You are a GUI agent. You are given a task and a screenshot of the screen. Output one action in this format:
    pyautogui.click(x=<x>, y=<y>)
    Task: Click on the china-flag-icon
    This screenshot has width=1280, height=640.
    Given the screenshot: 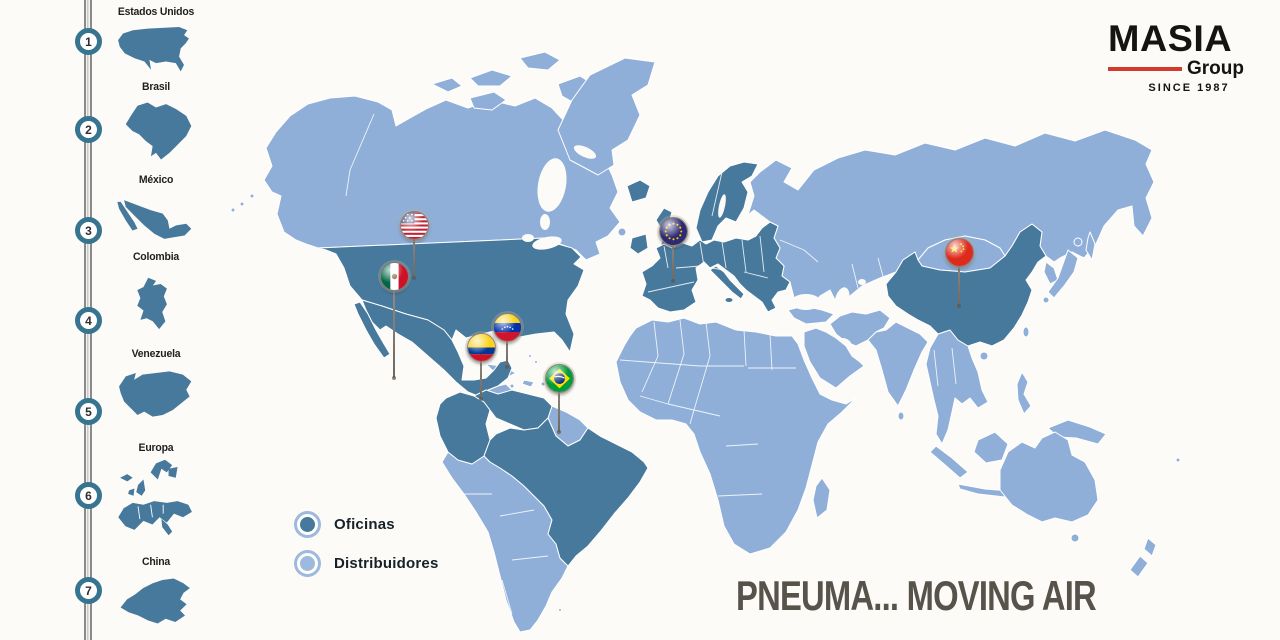 What is the action you would take?
    pyautogui.click(x=959, y=252)
    